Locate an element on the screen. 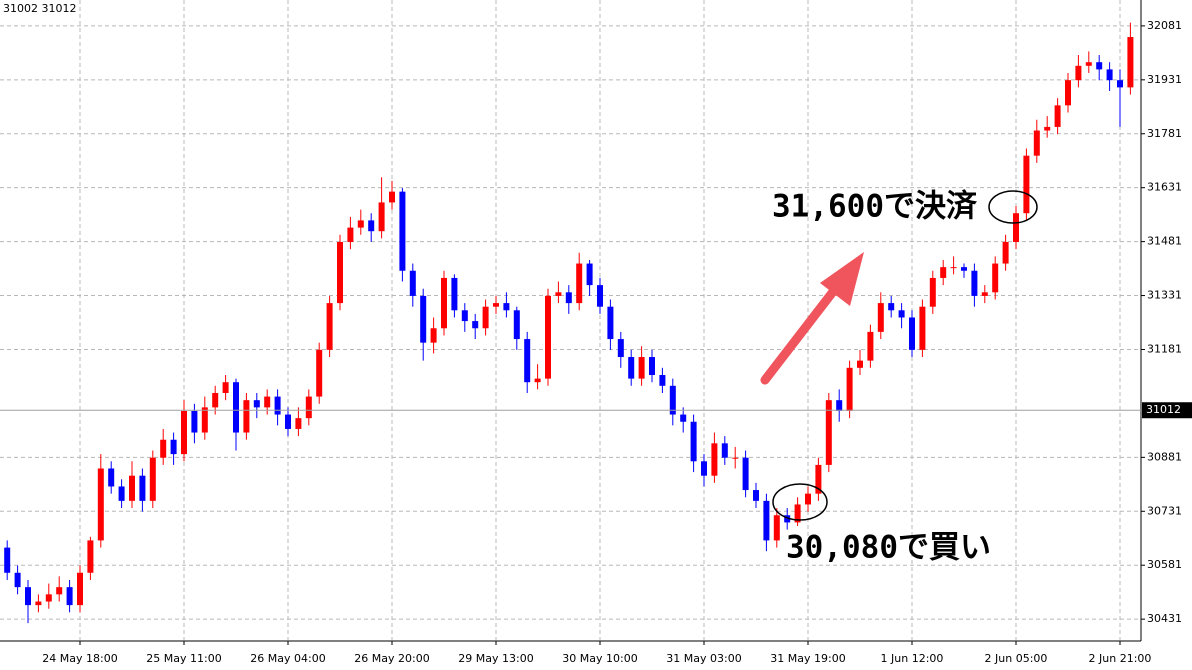 This screenshot has height=670, width=1192. y-tick-label: 31631 is located at coordinates (1164, 187).